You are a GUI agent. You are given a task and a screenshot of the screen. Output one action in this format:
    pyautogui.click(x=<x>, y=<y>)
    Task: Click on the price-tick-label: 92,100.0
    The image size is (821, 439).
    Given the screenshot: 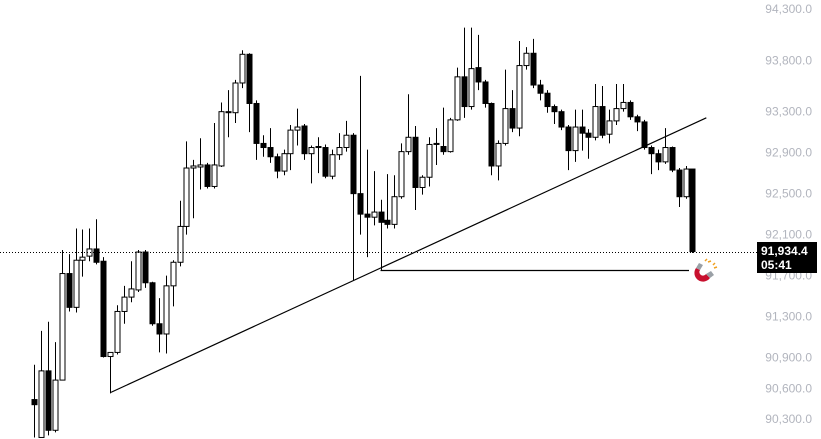 What is the action you would take?
    pyautogui.click(x=788, y=235)
    